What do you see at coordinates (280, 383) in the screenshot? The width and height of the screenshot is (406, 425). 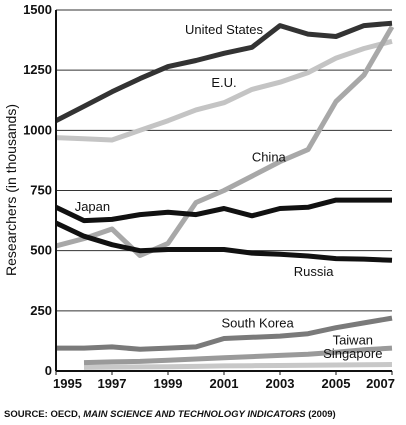 I see `x-tick-label: 2003` at bounding box center [280, 383].